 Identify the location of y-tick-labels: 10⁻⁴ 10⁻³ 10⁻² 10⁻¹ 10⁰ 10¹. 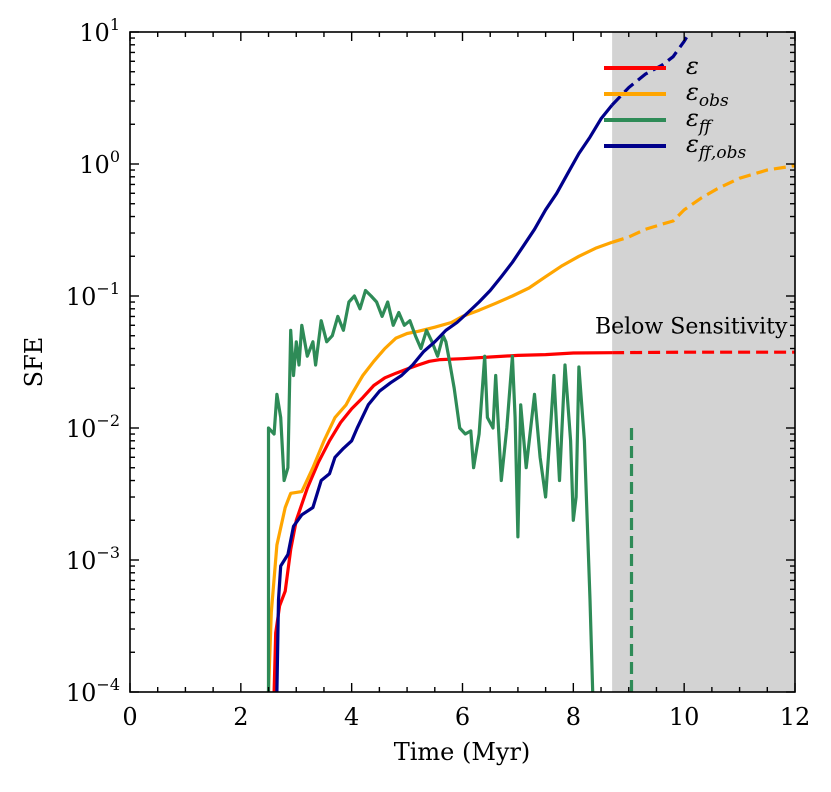
(93, 361).